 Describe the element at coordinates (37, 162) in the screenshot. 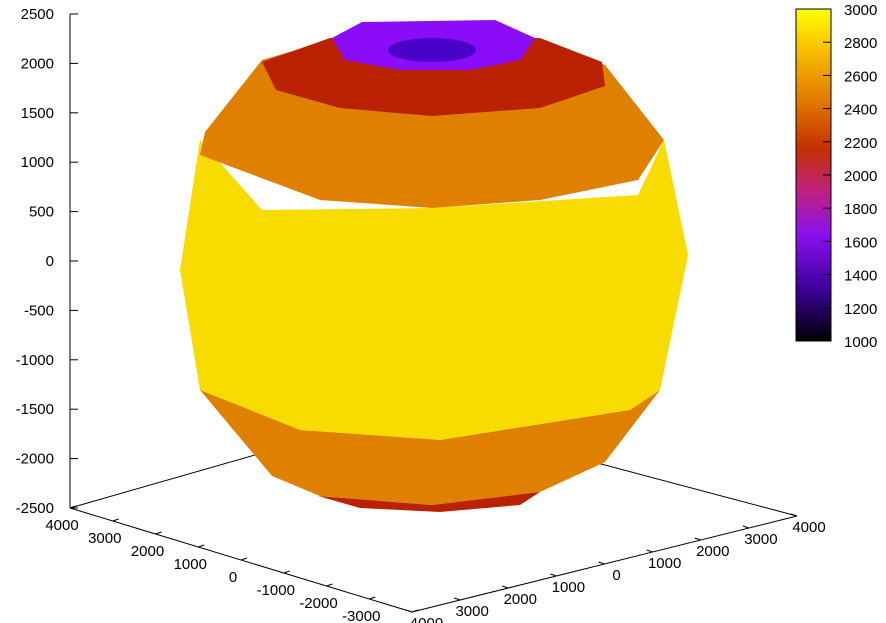

I see `z-tick-label: 1000` at that location.